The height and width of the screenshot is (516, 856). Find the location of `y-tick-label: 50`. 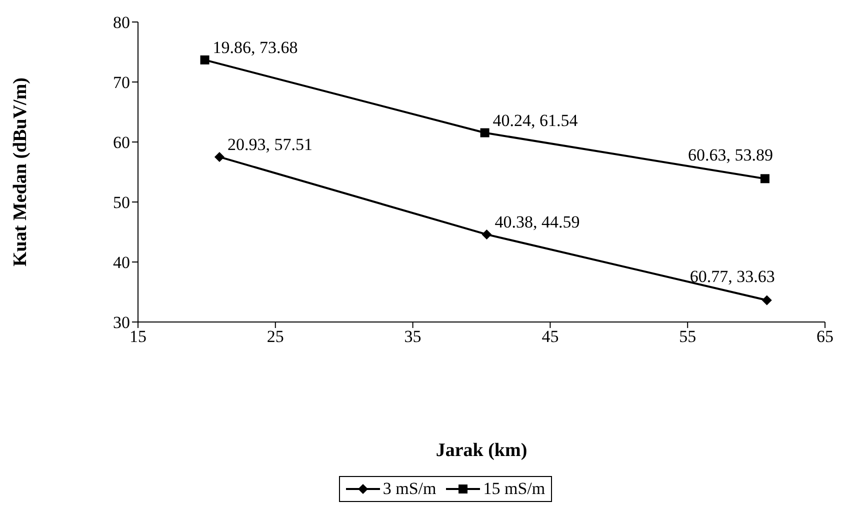

y-tick-label: 50 is located at coordinates (121, 202).